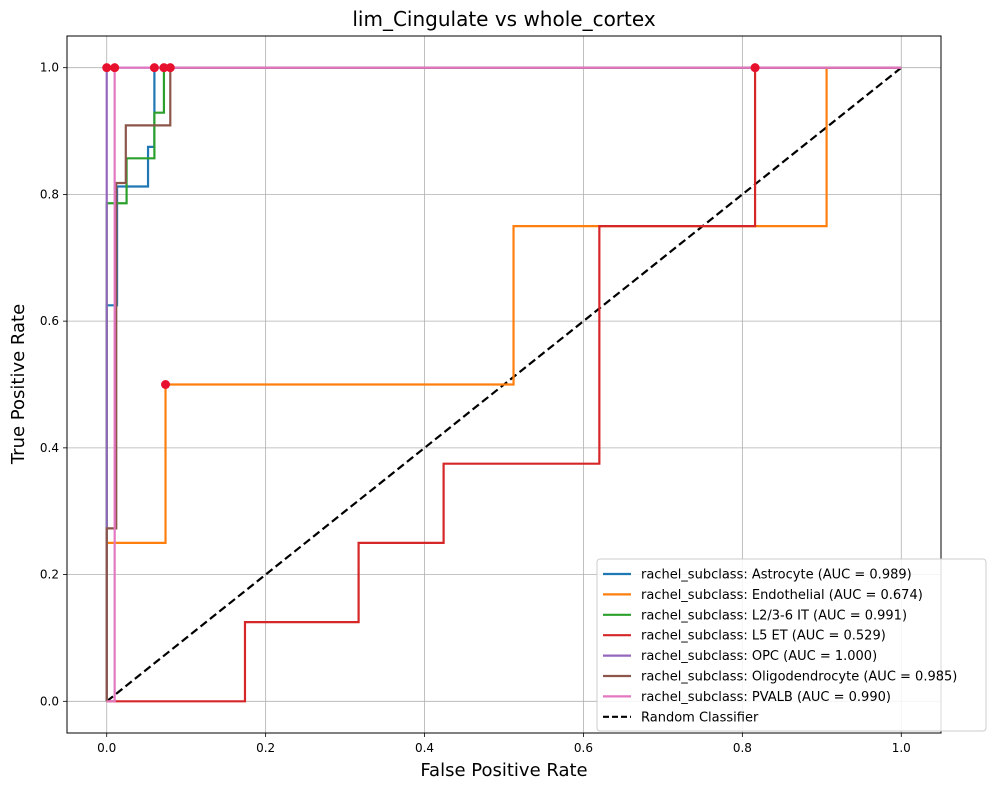 The height and width of the screenshot is (790, 994). Describe the element at coordinates (759, 656) in the screenshot. I see `legend-label-4: rachel_subclass: OPC (AUC = 1.000)` at that location.